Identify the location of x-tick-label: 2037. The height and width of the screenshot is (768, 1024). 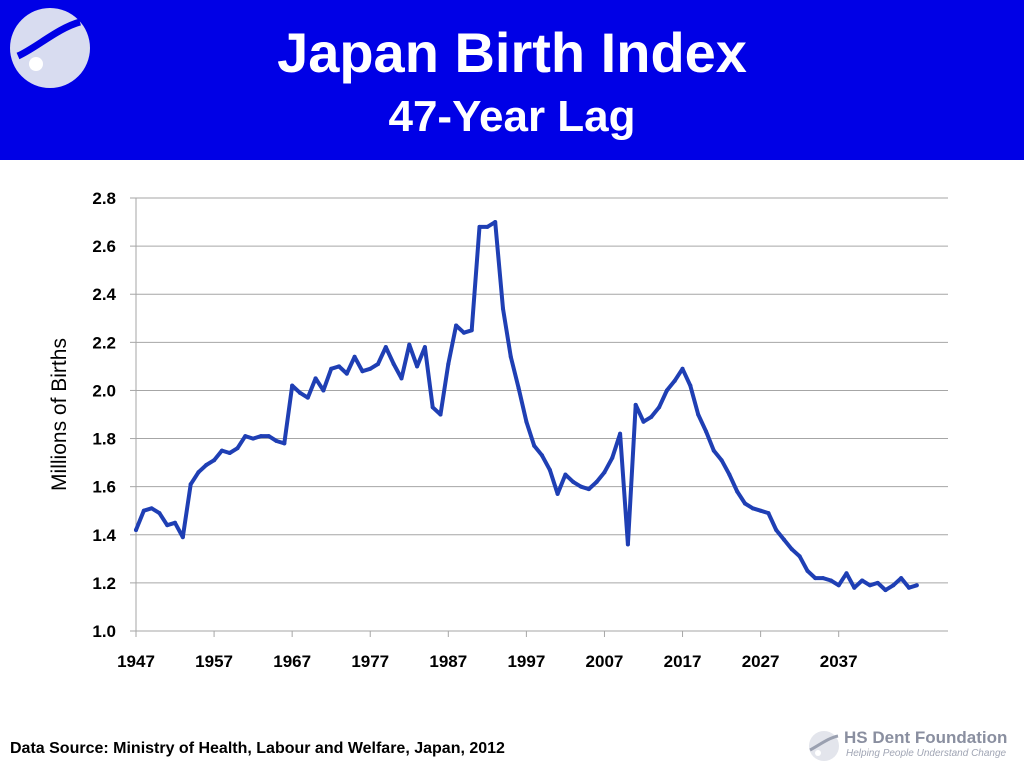
(839, 661).